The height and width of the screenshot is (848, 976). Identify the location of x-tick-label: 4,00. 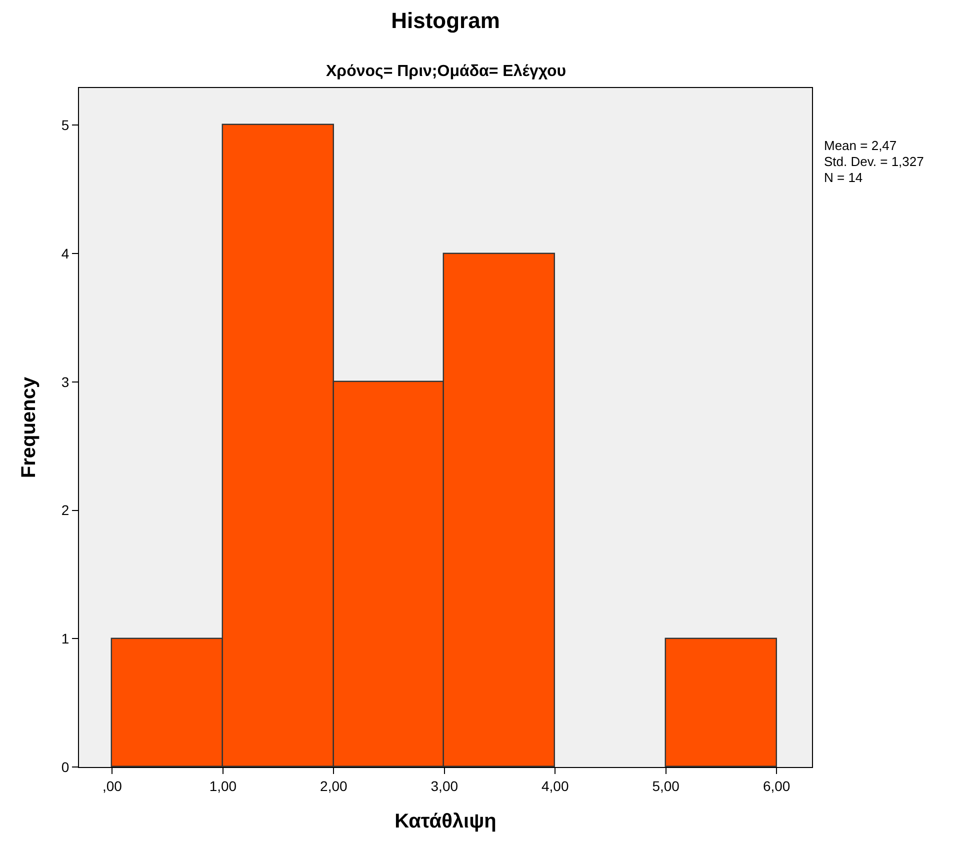
(555, 786).